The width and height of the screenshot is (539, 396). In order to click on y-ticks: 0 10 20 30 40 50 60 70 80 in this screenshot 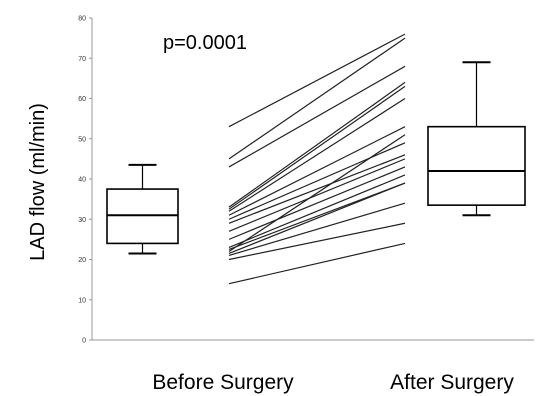, I will do `click(85, 180)`.